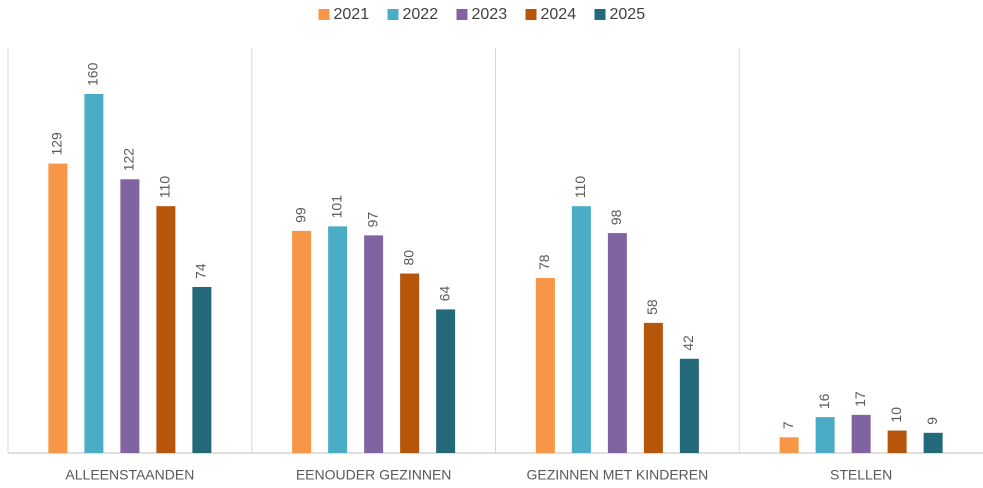  Describe the element at coordinates (408, 258) in the screenshot. I see `data-label: 80` at that location.